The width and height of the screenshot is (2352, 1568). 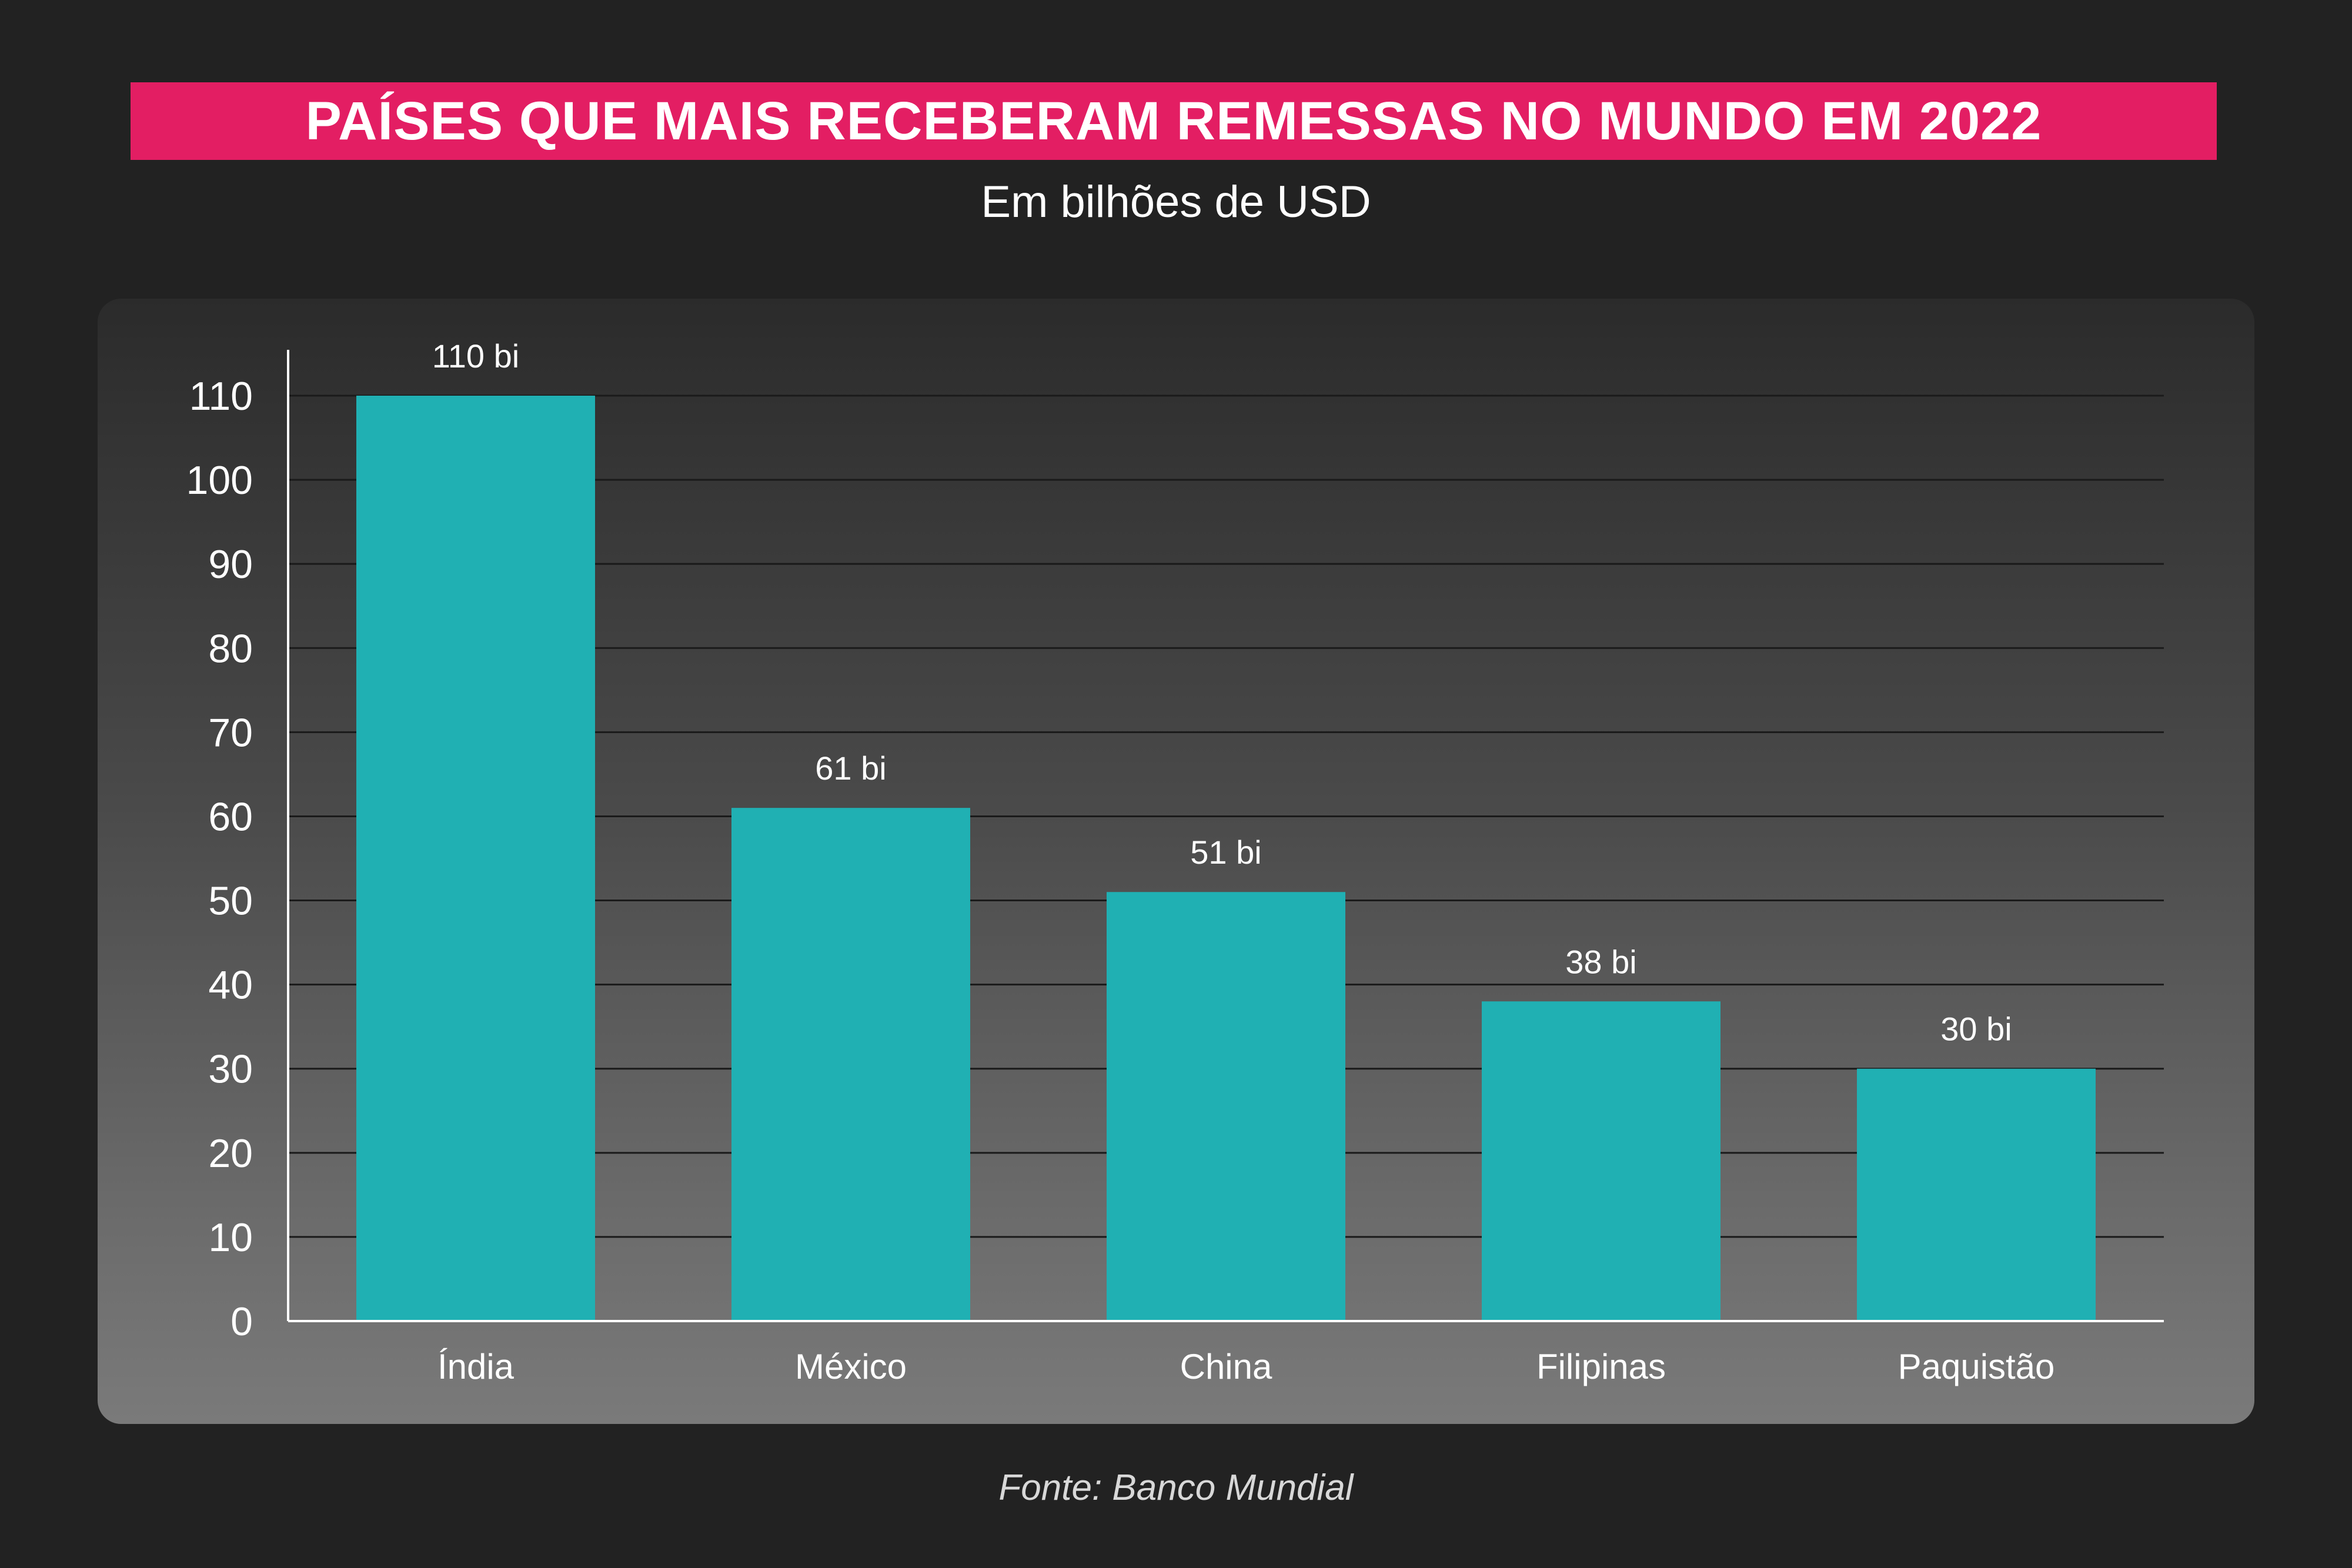 What do you see at coordinates (230, 816) in the screenshot?
I see `y-tick-label: 60` at bounding box center [230, 816].